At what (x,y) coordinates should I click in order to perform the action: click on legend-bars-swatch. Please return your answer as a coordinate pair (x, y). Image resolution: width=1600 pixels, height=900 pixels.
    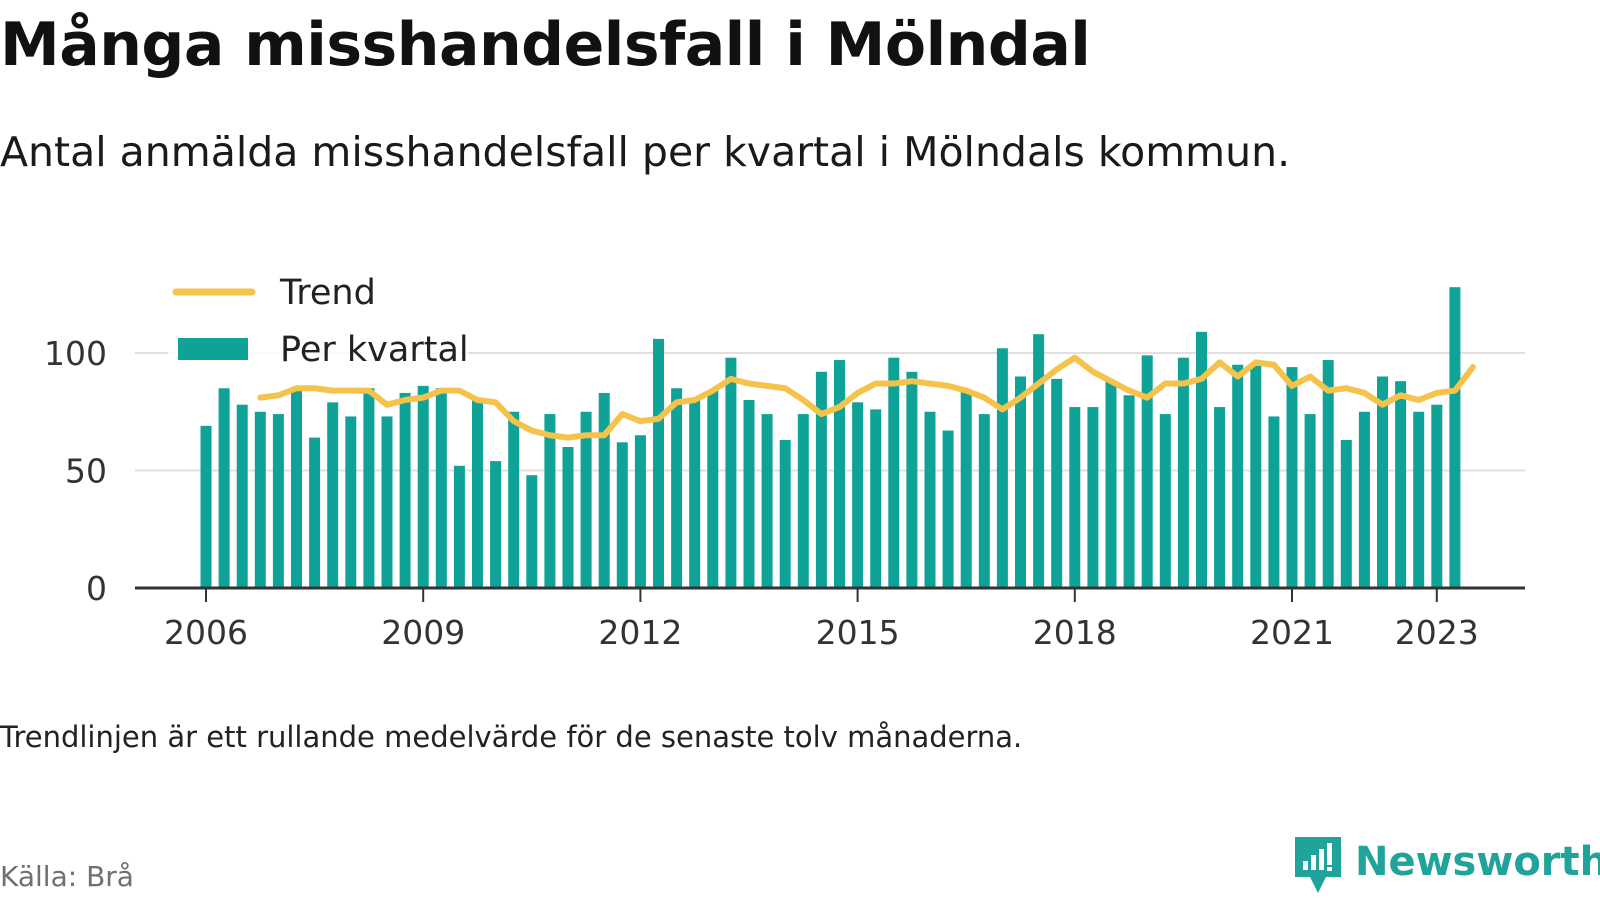
    Looking at the image, I should click on (213, 349).